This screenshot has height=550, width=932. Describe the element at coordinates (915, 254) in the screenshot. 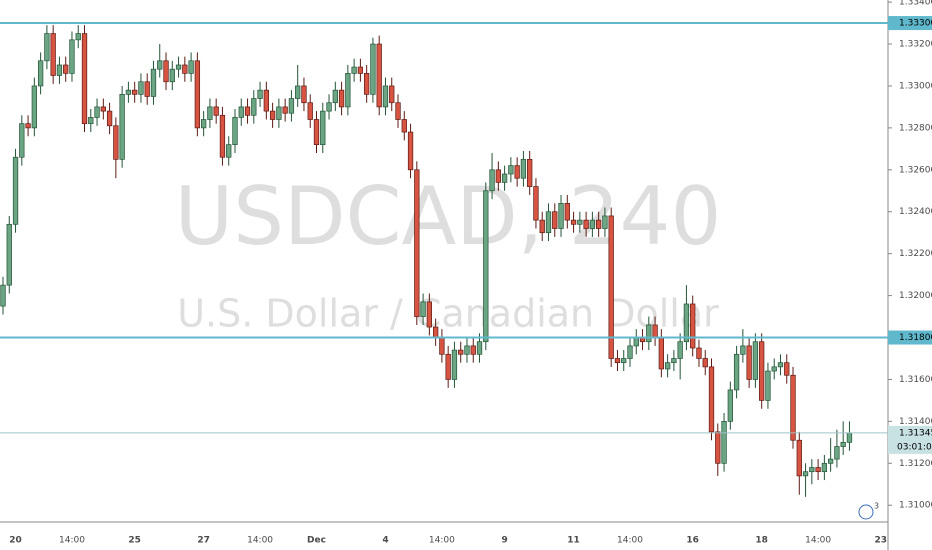

I see `y-tick-label: 1.32200` at that location.